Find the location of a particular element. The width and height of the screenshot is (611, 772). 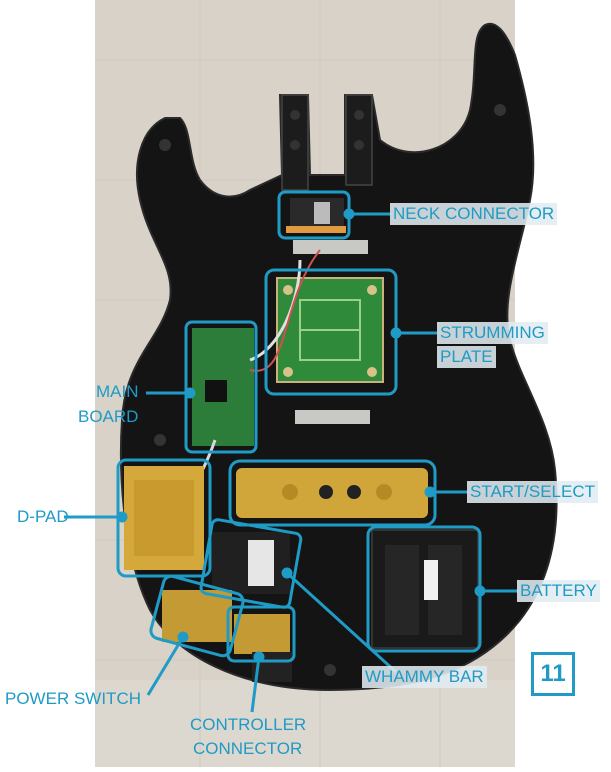

leader-whammy is located at coordinates (341, 622).